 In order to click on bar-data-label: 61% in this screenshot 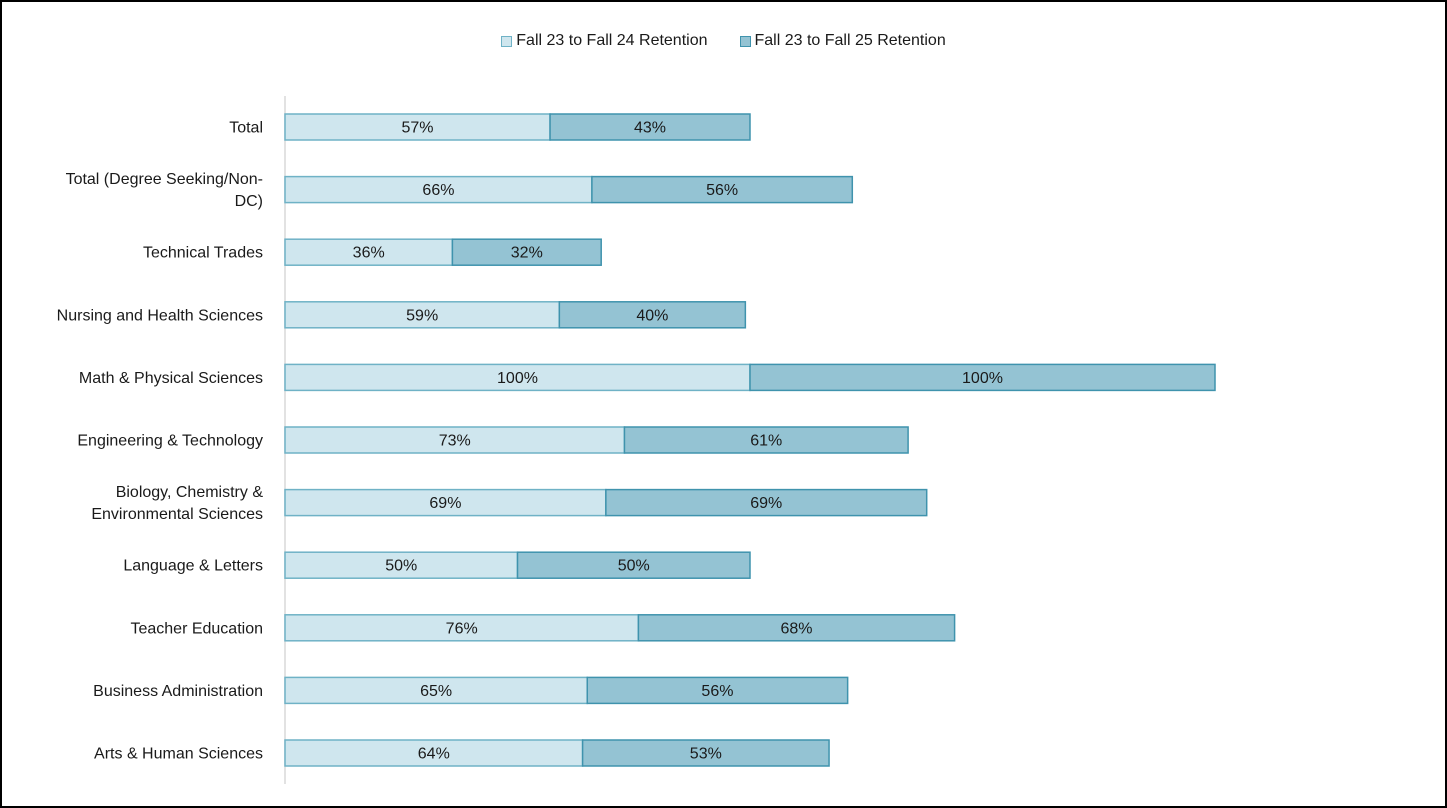, I will do `click(766, 441)`.